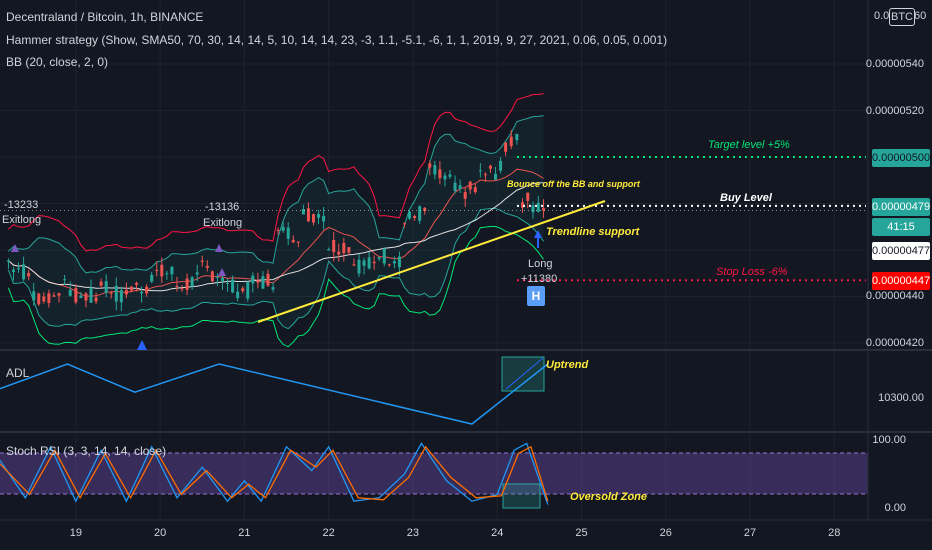  I want to click on symbol-title: Decentraland / Bitcoin, 1h, BINANCE, so click(105, 17).